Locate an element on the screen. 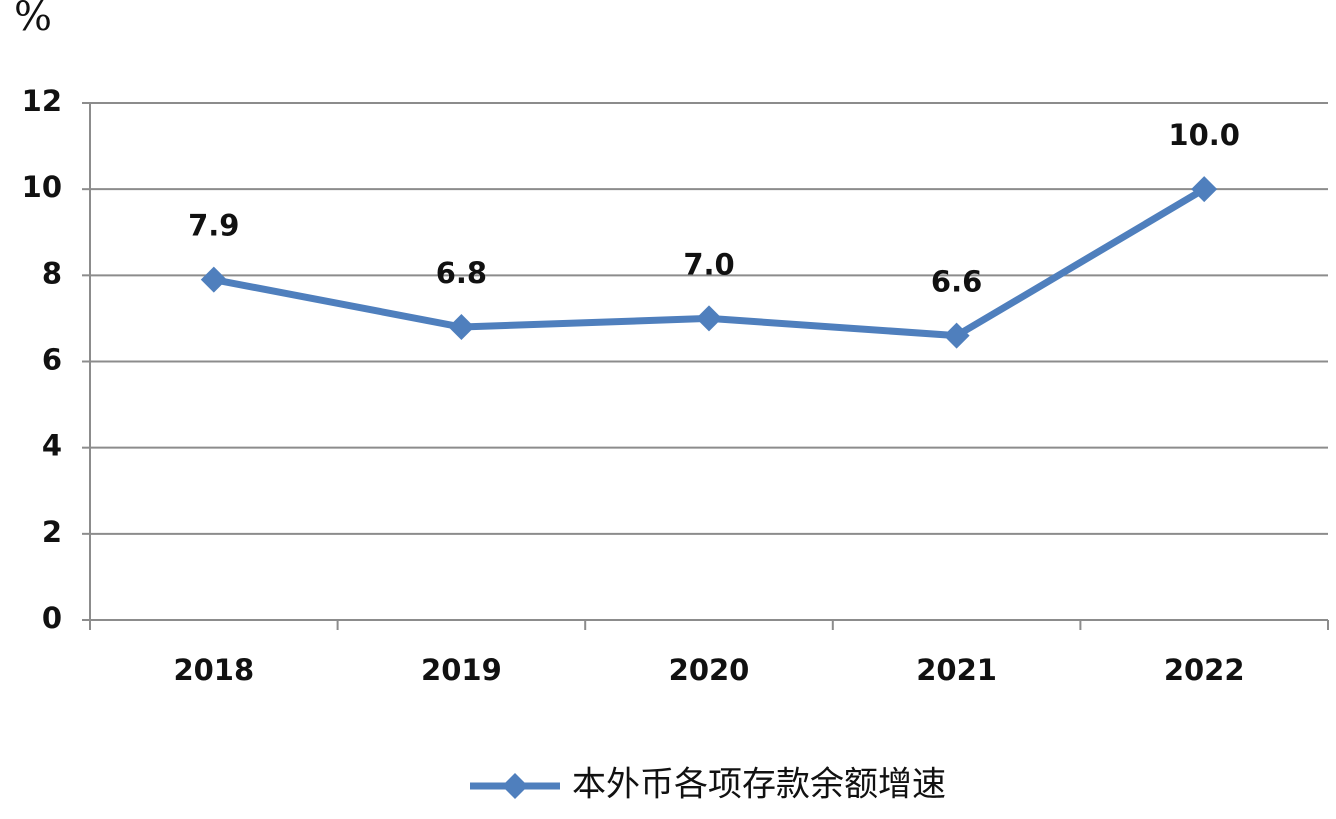  data-label: 7.9 is located at coordinates (213, 226).